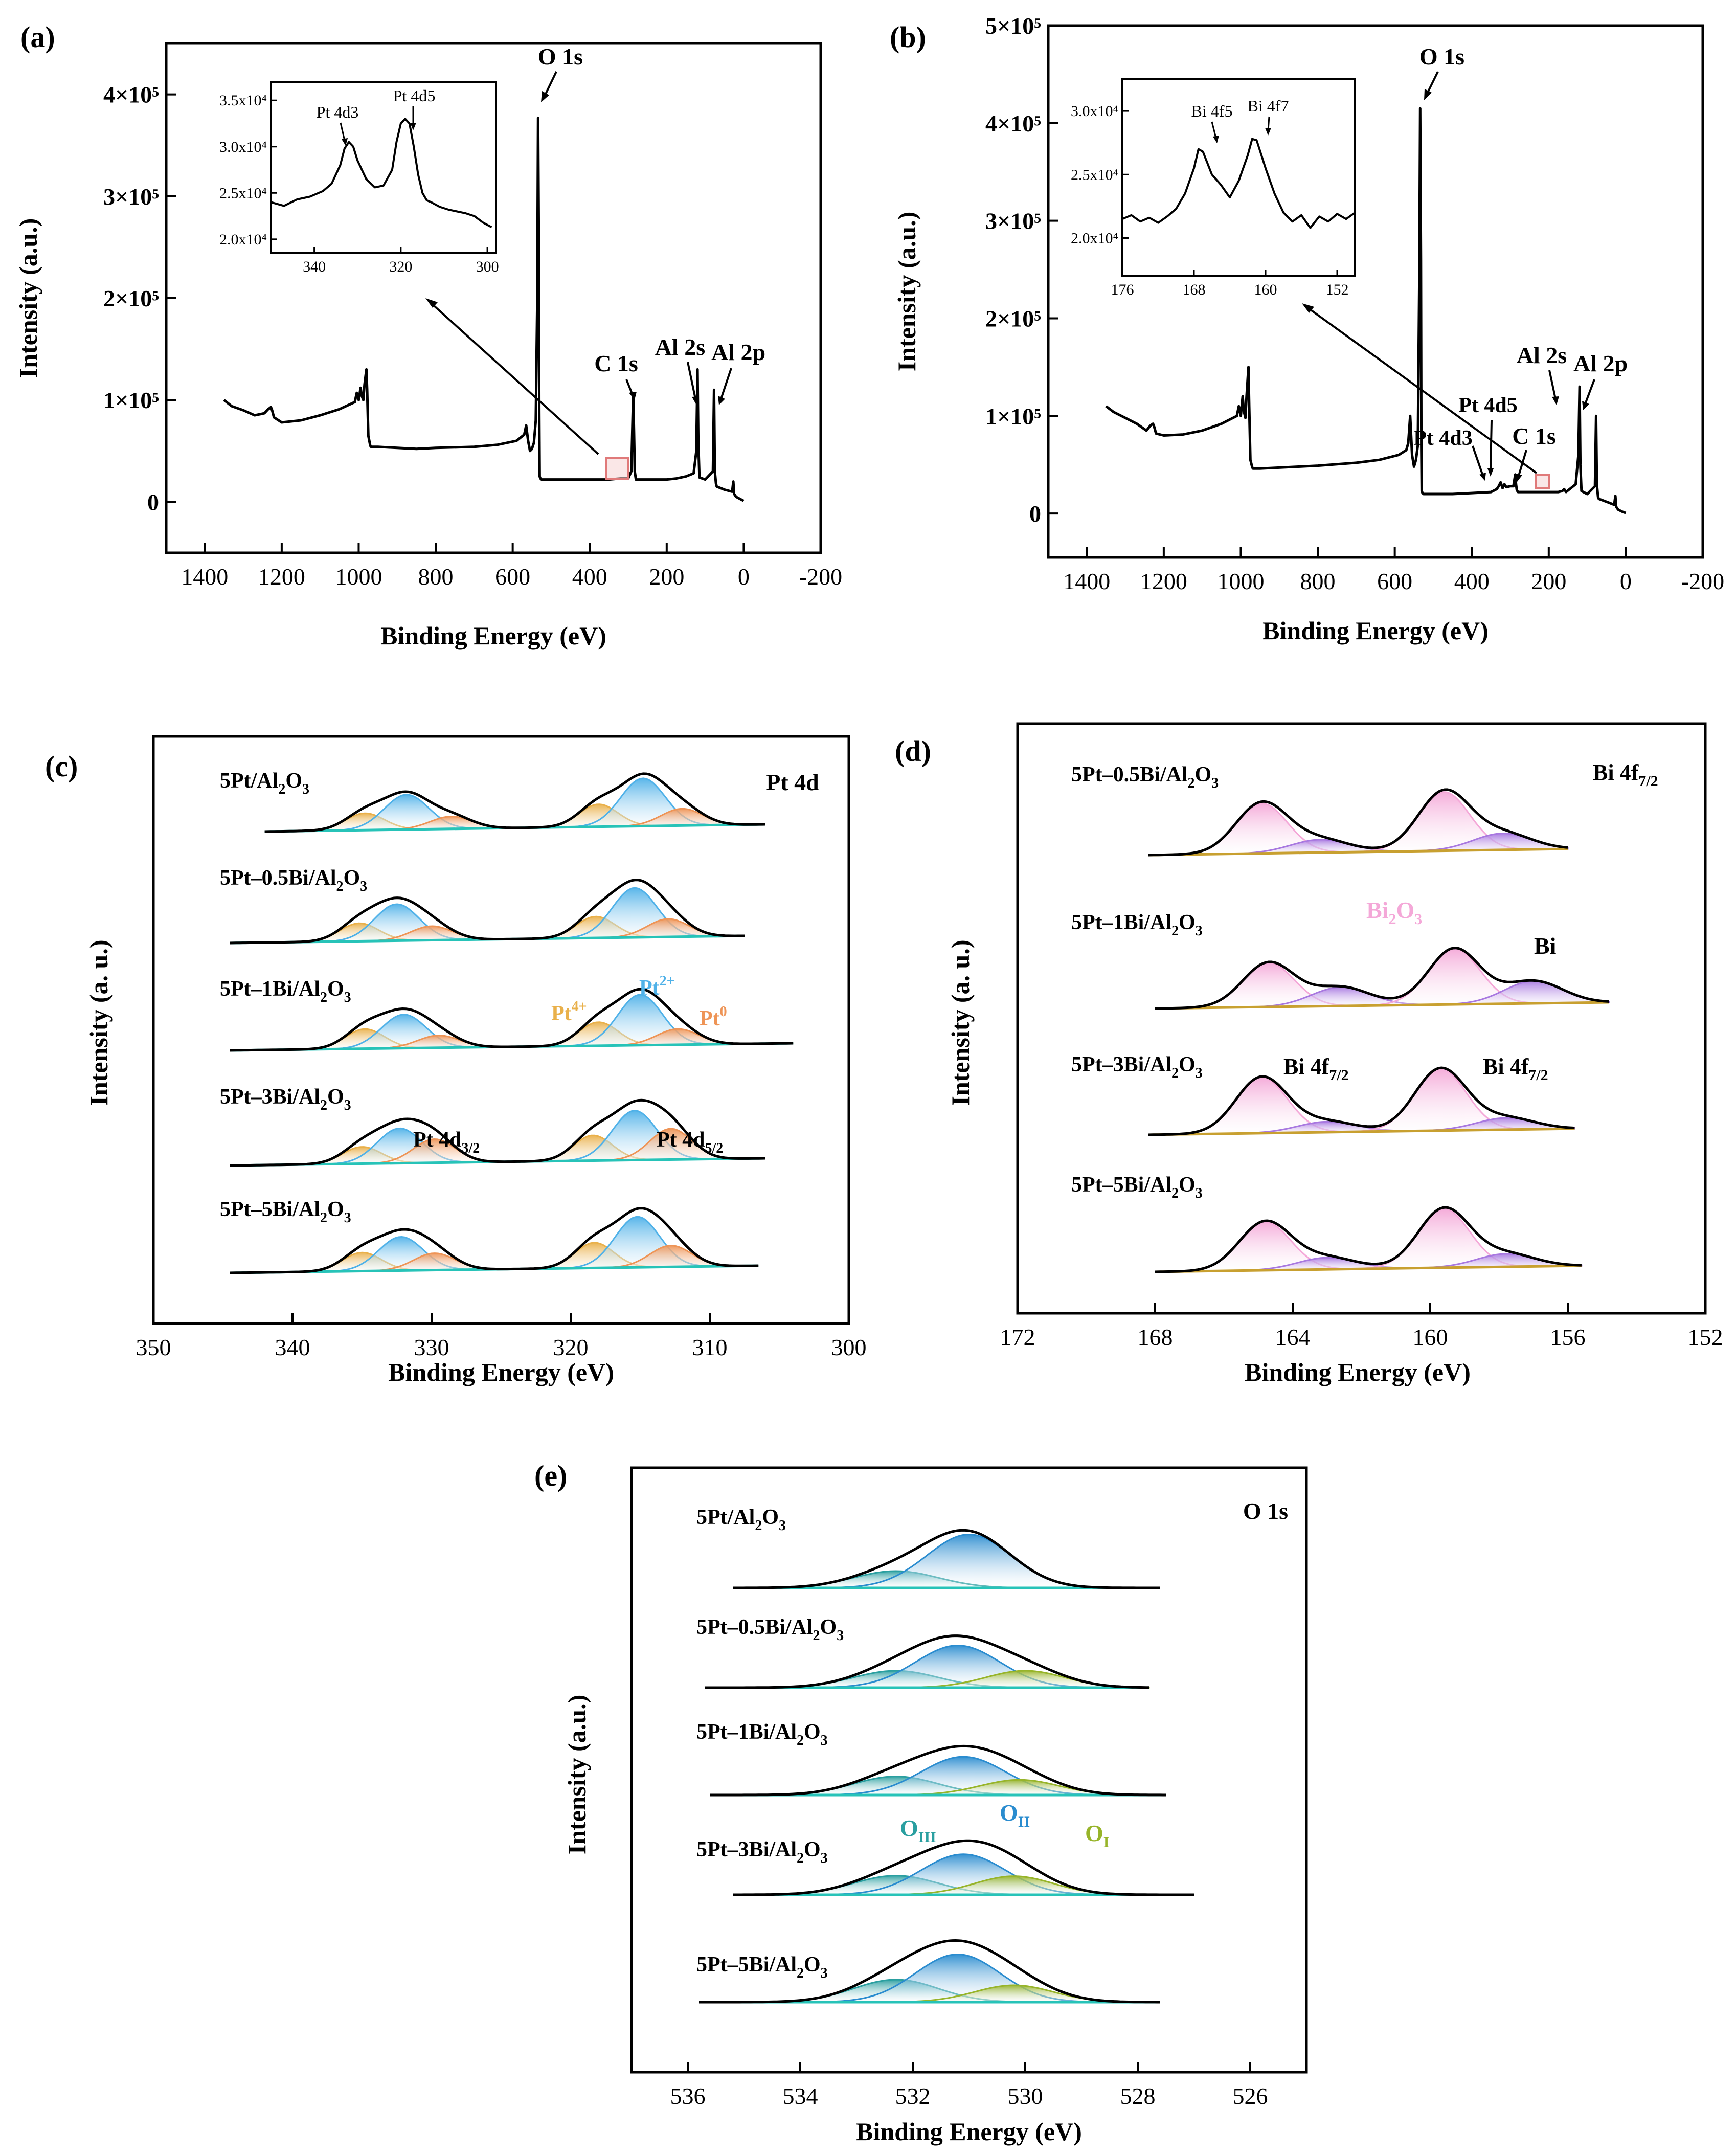  Describe the element at coordinates (243, 193) in the screenshot. I see `inset-y-tick-label: 2.5x10⁴` at that location.